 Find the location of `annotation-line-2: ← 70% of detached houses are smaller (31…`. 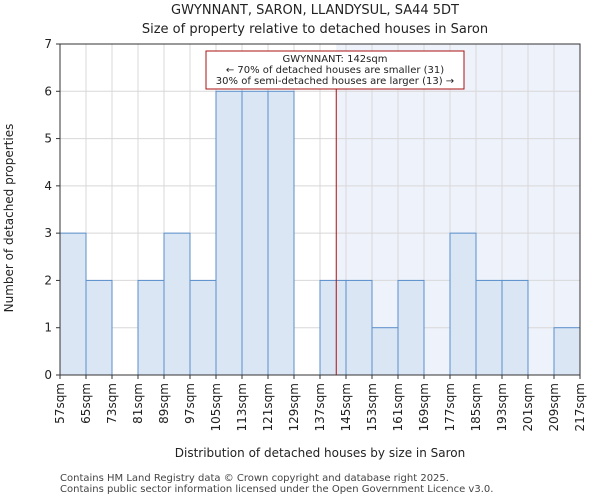

annotation-line-2: ← 70% of detached houses are smaller (31… is located at coordinates (335, 70).